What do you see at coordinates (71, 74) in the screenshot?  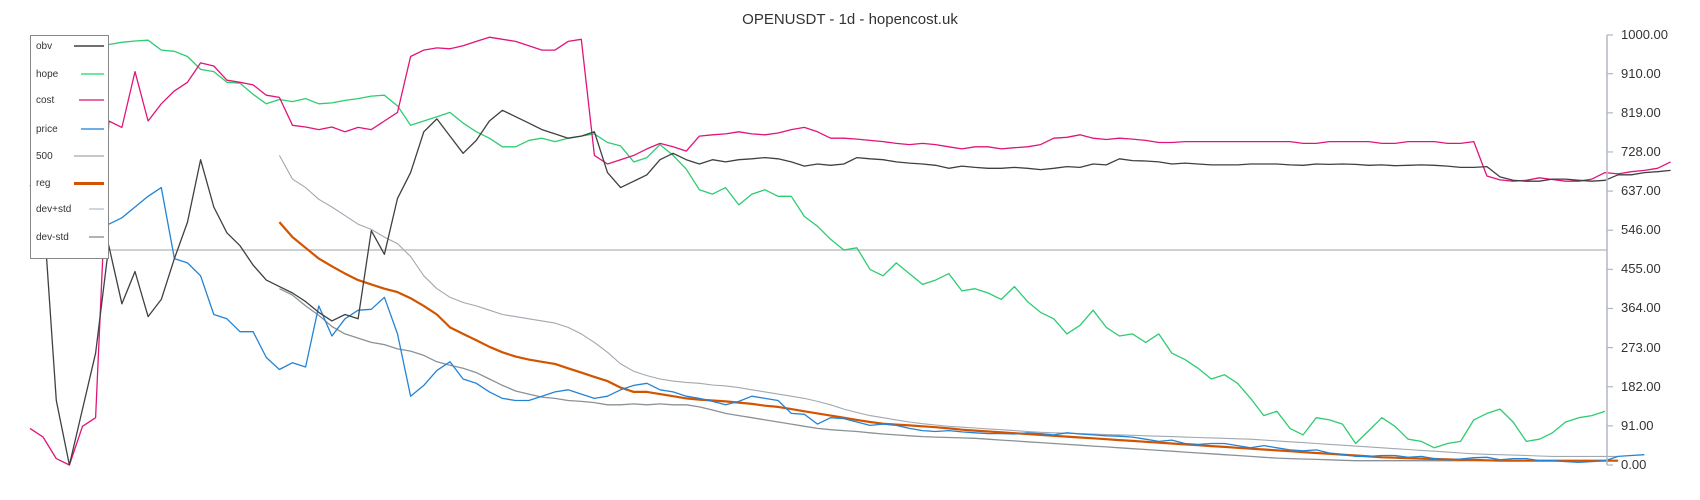 I see `legend-item-hope: hope` at bounding box center [71, 74].